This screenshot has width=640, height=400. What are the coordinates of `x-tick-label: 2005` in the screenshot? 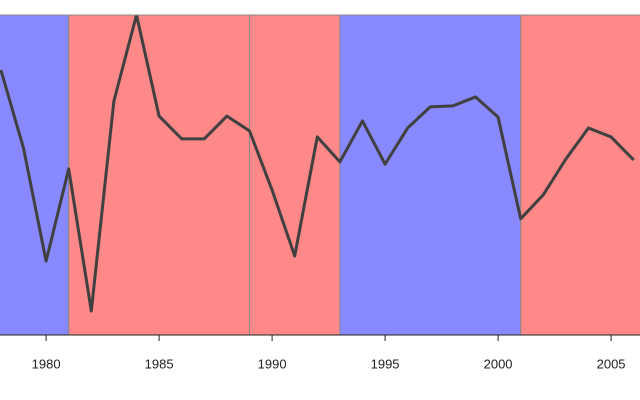 It's located at (611, 363).